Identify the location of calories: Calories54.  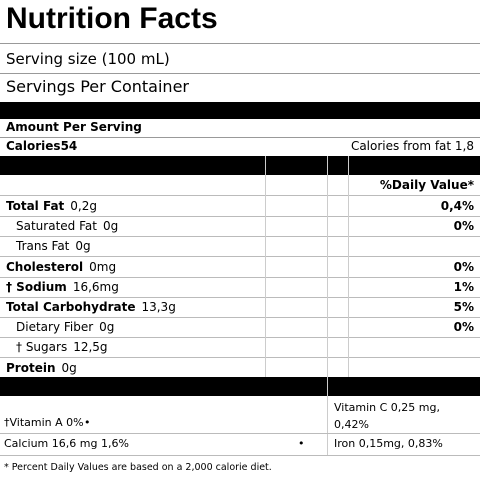
(41, 146).